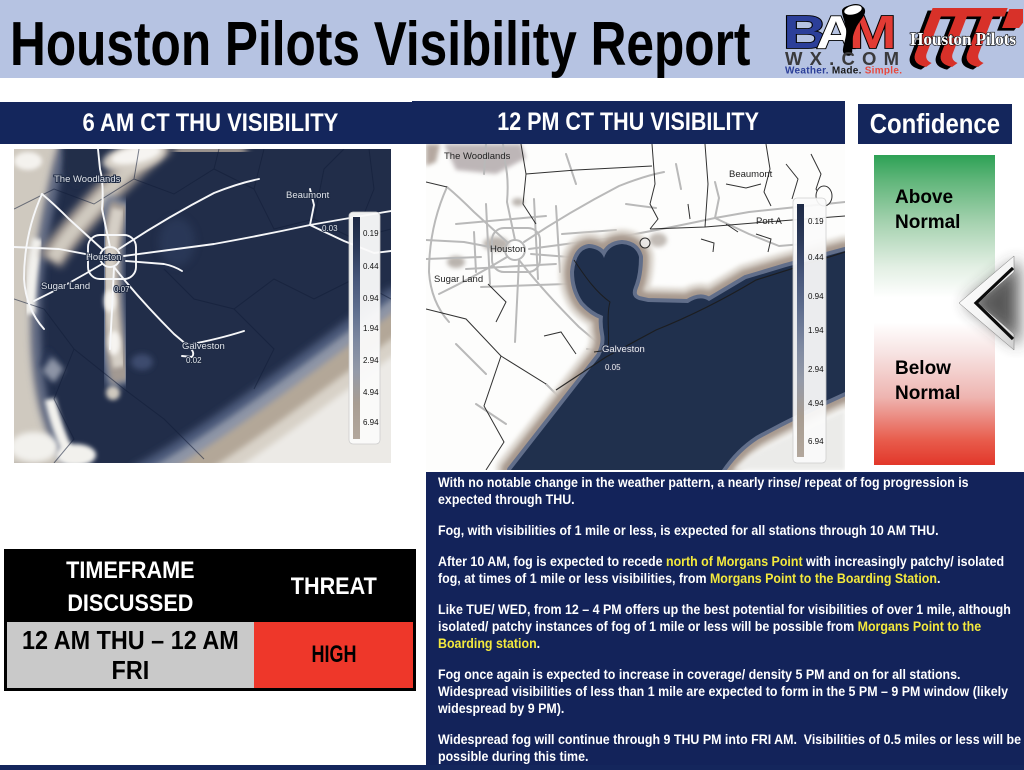  I want to click on svg-text: B, so click(806, 32).